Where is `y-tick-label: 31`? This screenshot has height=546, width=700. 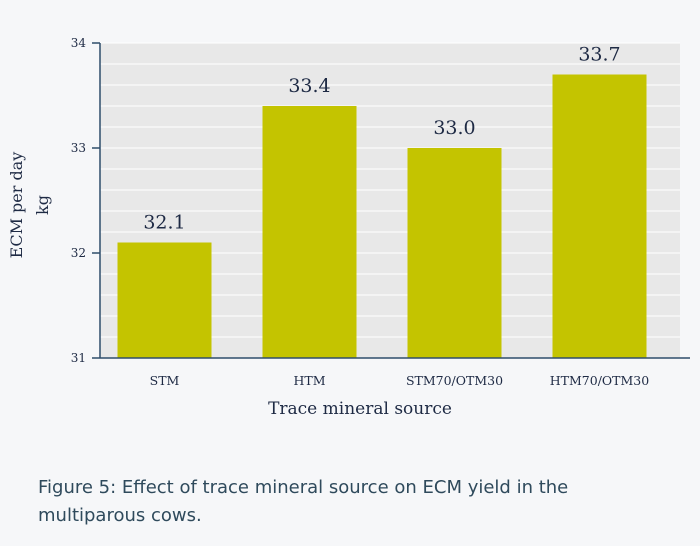
y-tick-label: 31 is located at coordinates (78, 358).